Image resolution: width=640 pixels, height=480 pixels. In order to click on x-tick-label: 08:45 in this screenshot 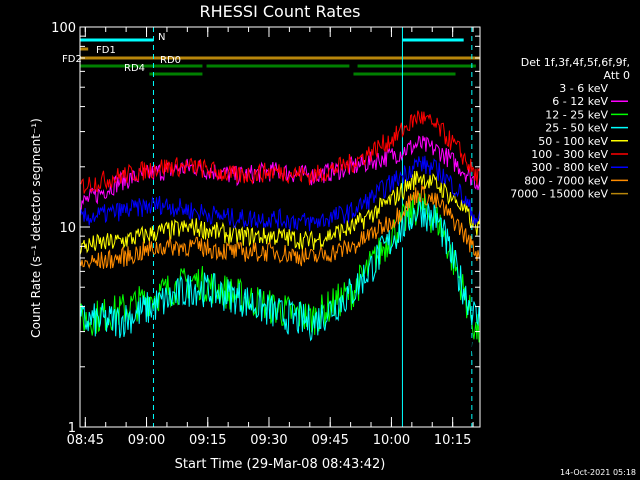, I will do `click(85, 440)`.